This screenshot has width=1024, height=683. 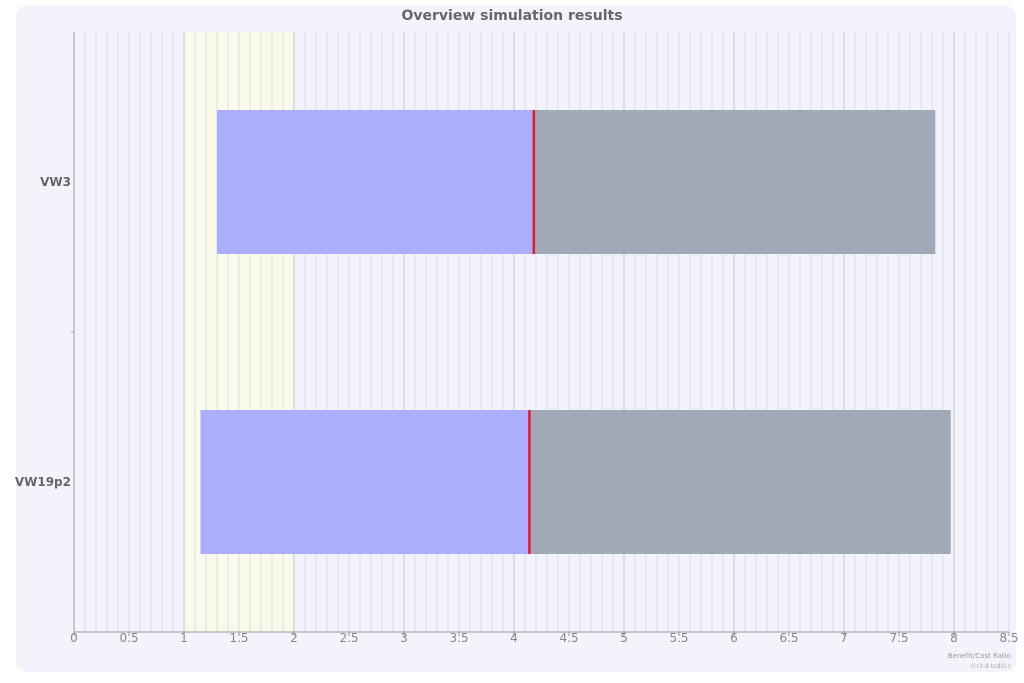 What do you see at coordinates (568, 638) in the screenshot?
I see `x-tick-label: 4.5` at bounding box center [568, 638].